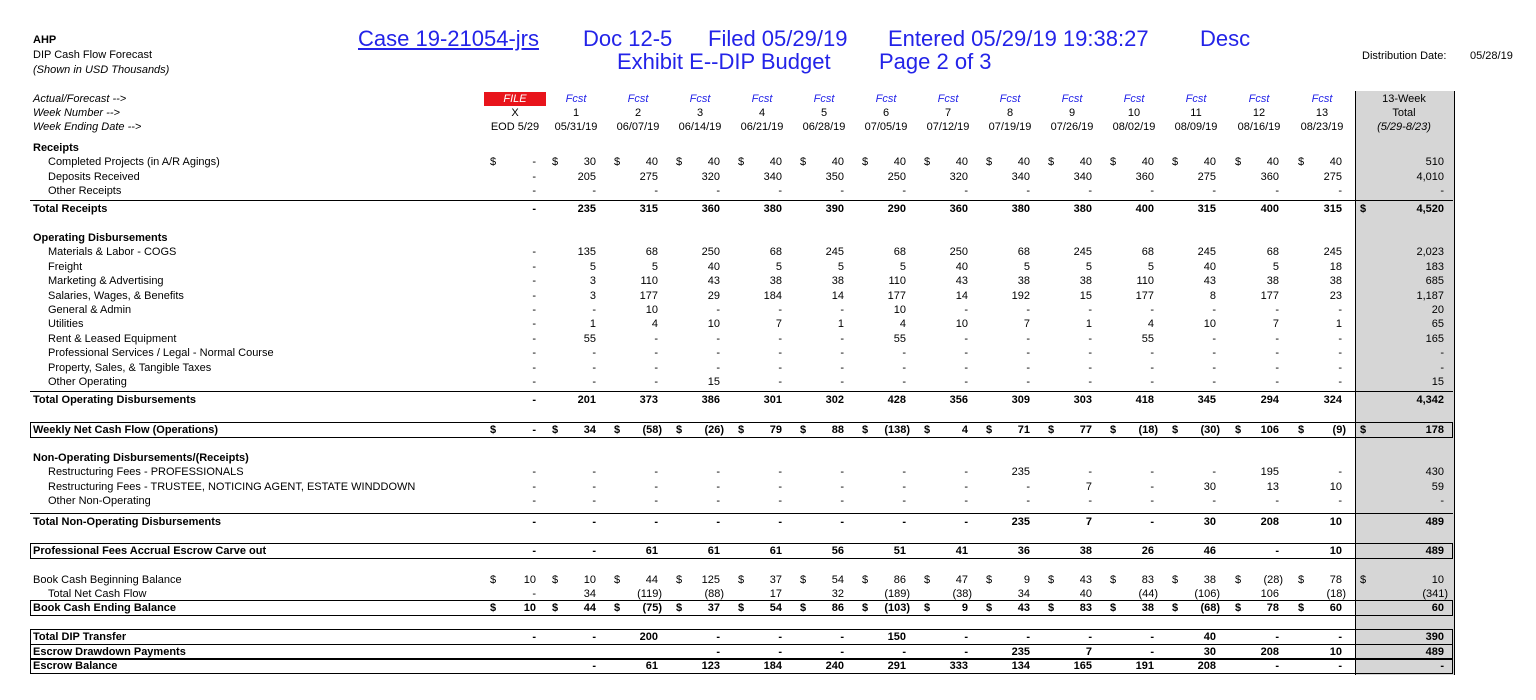 This screenshot has height=700, width=1536. I want to click on row-label: Book Cash Ending Balance, so click(105, 608).